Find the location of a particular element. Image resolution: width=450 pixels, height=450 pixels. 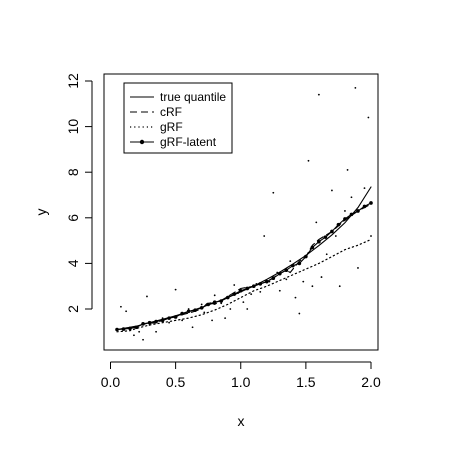

y-axis-title: y is located at coordinates (41, 212).